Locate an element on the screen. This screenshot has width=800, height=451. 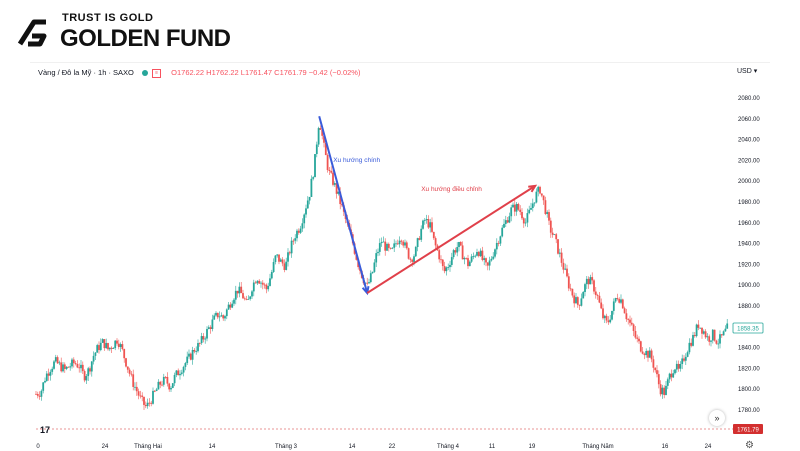
last-price-label: 1858.35 is located at coordinates (748, 330).